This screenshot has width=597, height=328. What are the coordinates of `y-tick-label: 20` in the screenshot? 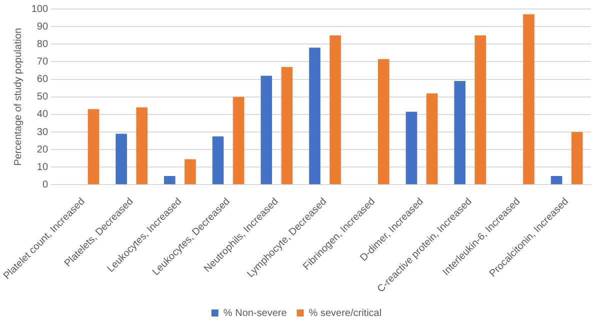 It's located at (42, 150).